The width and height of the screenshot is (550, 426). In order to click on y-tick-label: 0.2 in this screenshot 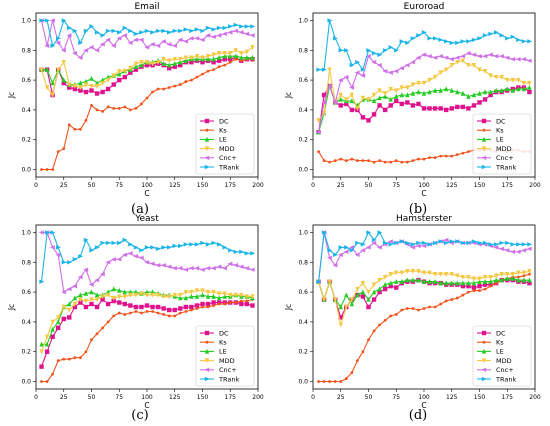, I will do `click(303, 352)`.